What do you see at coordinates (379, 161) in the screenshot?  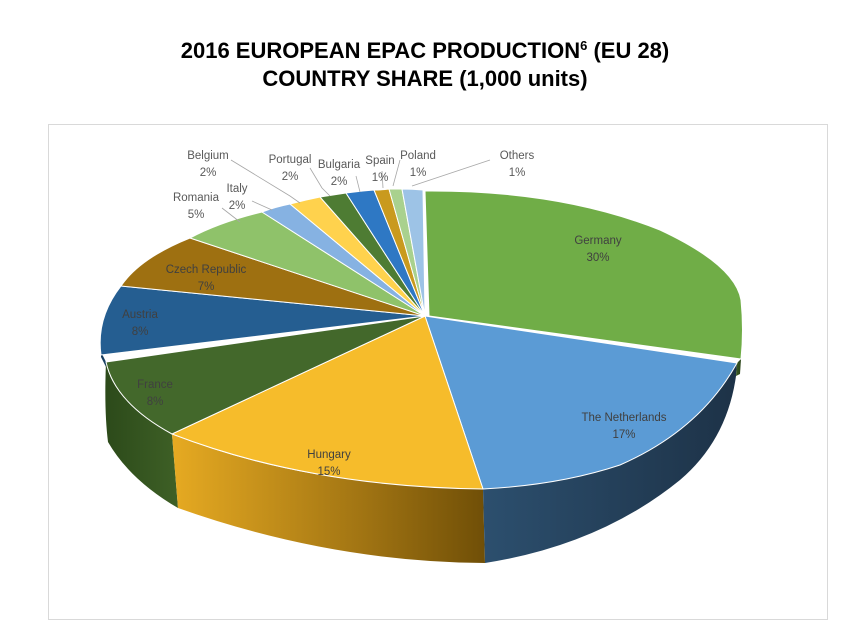 I see `label-spain: Spain` at bounding box center [379, 161].